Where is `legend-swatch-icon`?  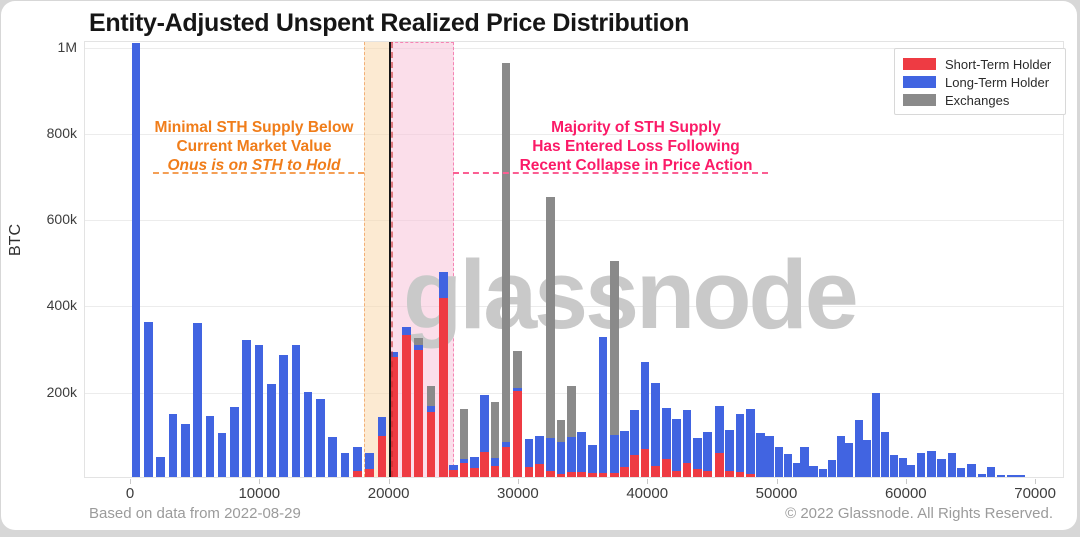
legend-swatch-icon is located at coordinates (919, 100).